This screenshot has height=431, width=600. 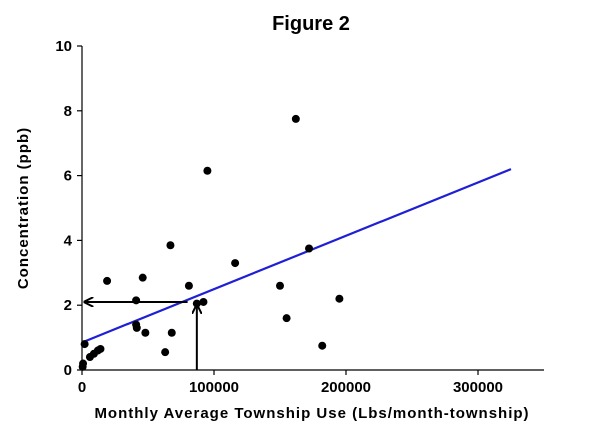 I want to click on x-ticks: 0 100000 200000 300000, so click(x=290, y=383).